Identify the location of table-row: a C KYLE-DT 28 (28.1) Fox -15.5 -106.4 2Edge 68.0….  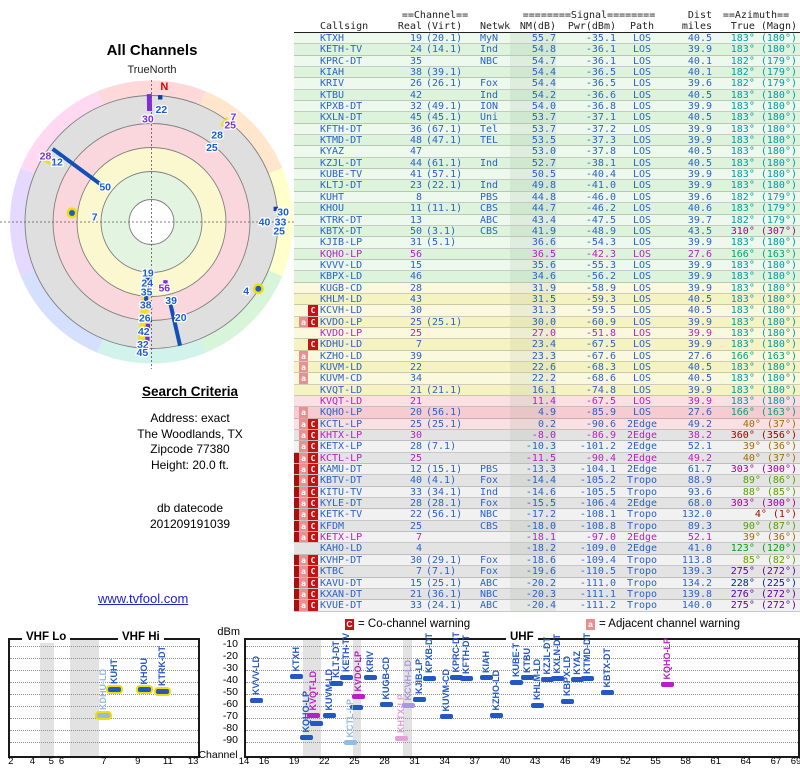
(547, 504).